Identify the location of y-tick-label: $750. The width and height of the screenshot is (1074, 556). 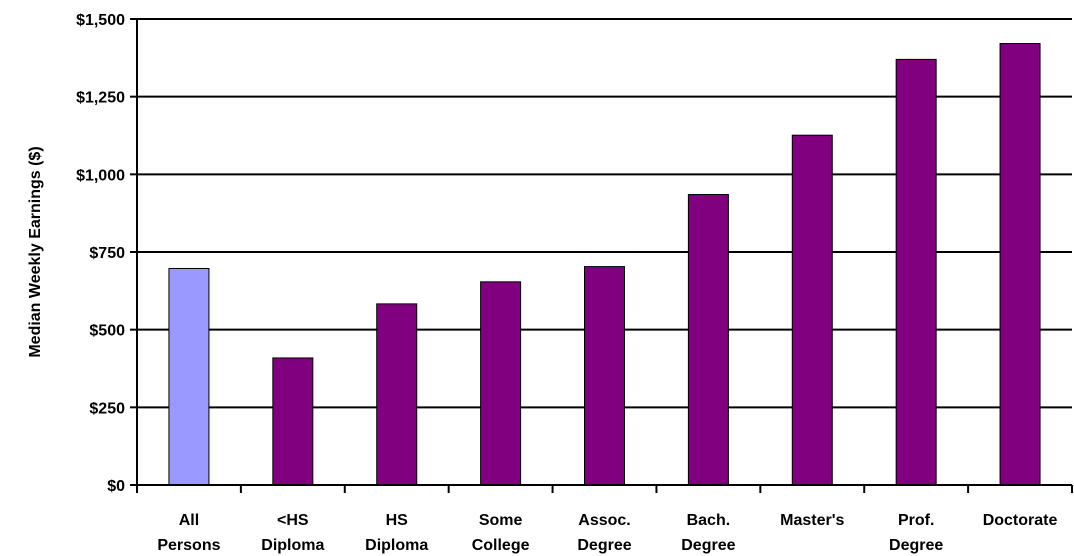
(107, 253).